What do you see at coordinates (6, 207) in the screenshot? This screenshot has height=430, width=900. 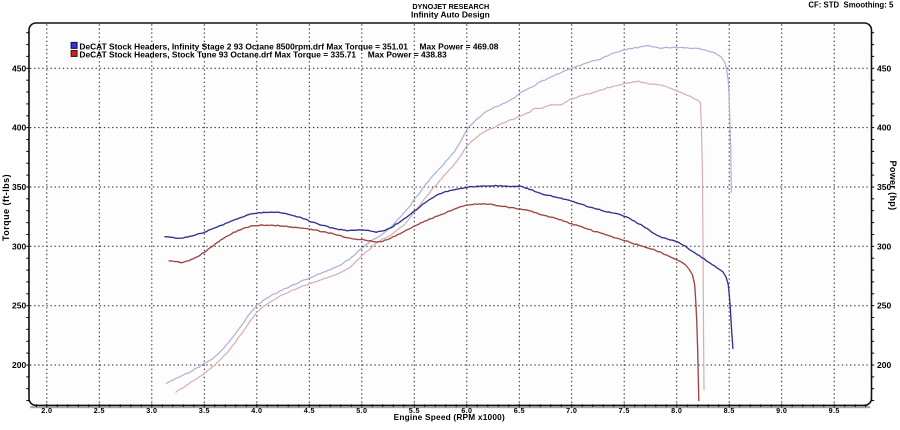 I see `svg-text: Torque (ft-lbs)` at bounding box center [6, 207].